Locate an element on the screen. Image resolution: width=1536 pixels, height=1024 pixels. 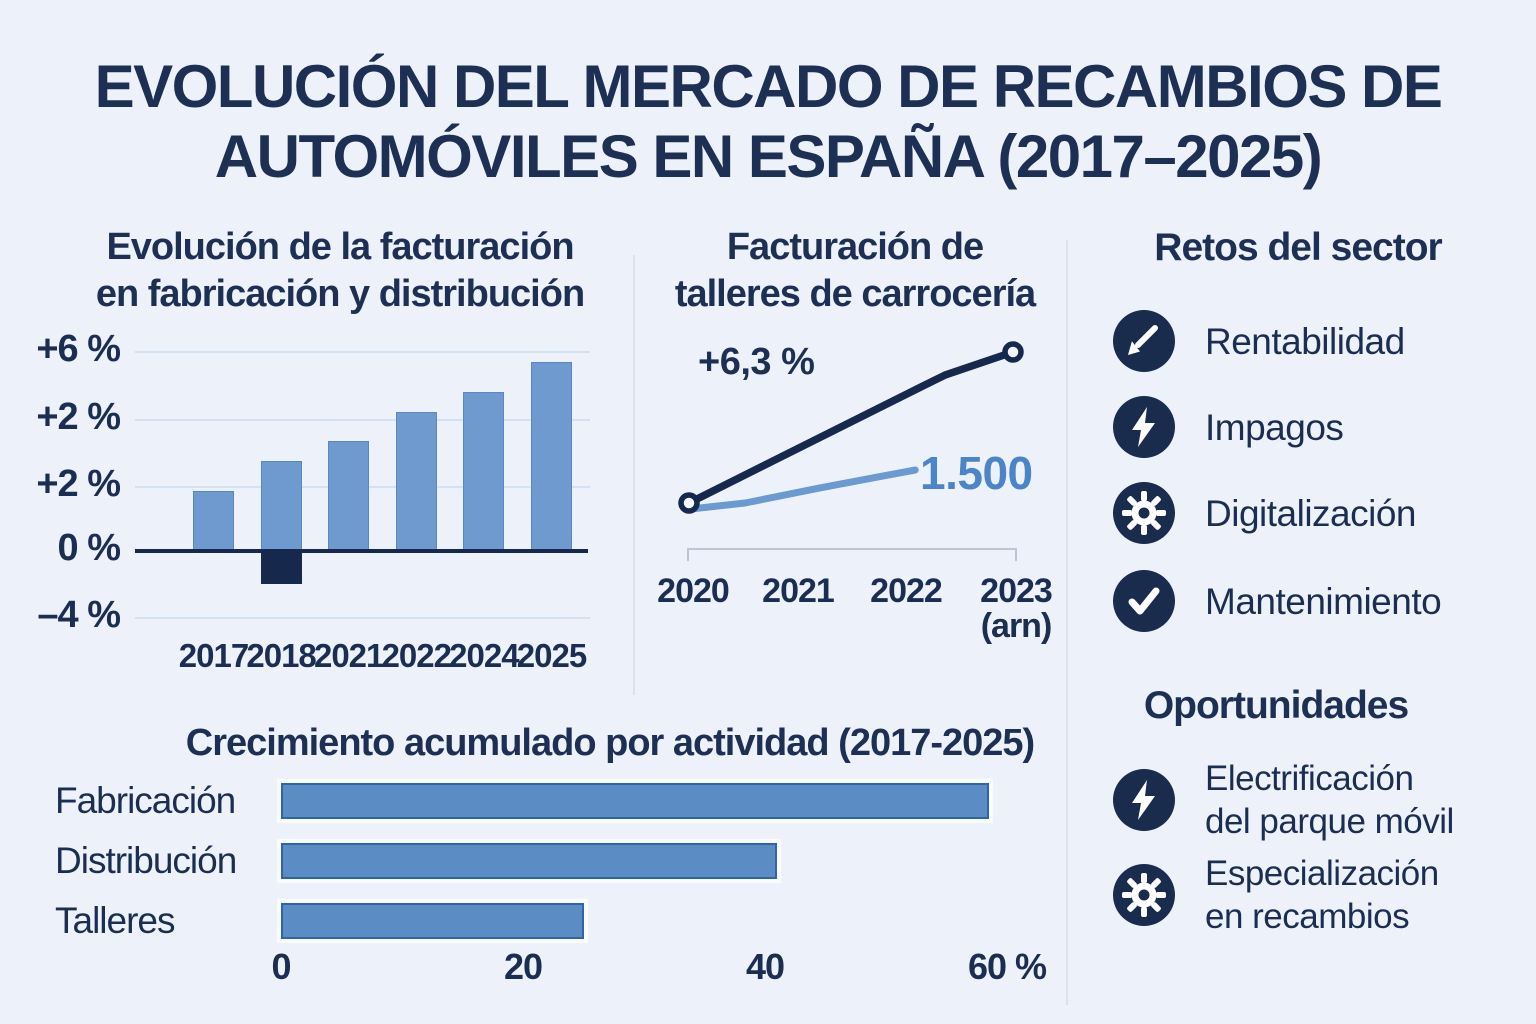
talleres-count-line is located at coordinates (803, 489).